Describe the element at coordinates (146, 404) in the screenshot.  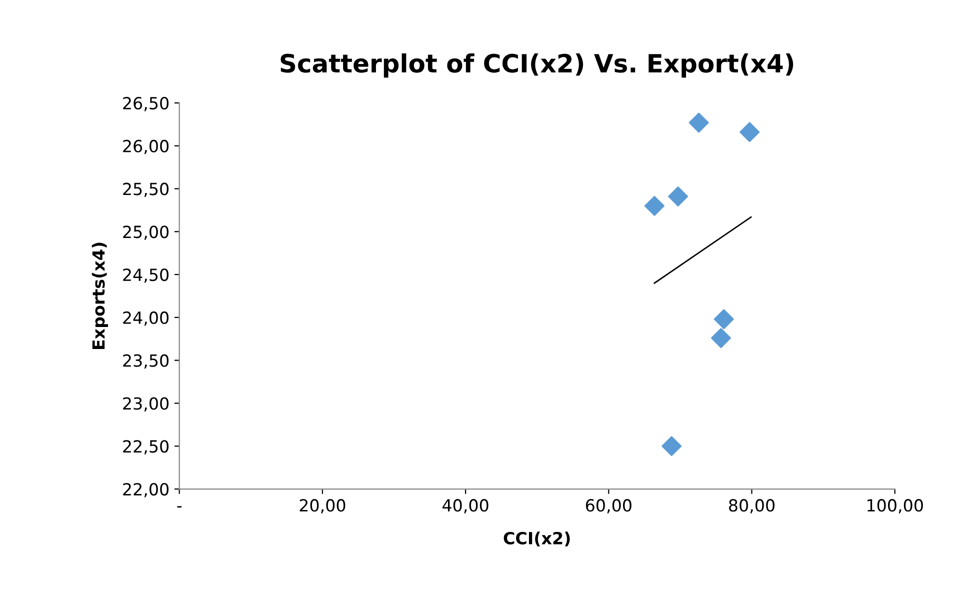
I see `y-tick-label: 23,00` at that location.